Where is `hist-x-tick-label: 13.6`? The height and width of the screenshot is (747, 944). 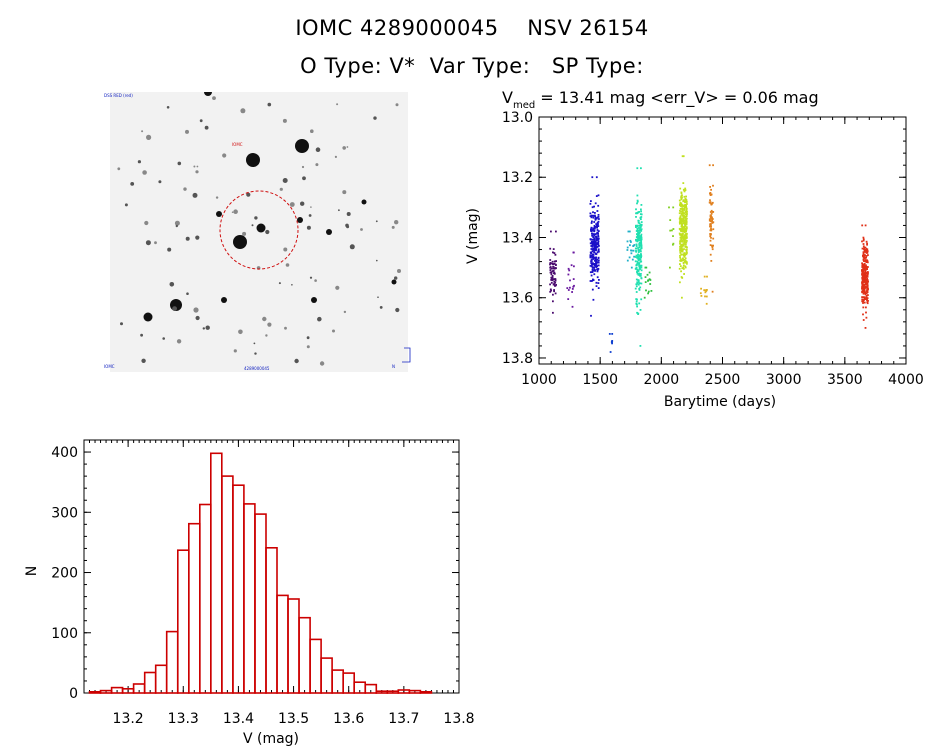 hist-x-tick-label: 13.6 is located at coordinates (348, 719).